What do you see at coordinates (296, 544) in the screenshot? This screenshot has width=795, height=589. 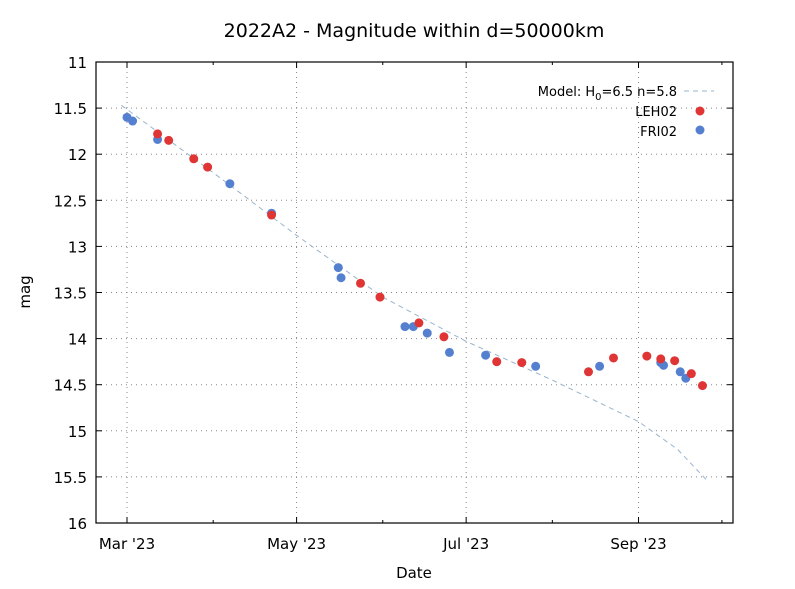 I see `x-tick-label: May '23` at bounding box center [296, 544].